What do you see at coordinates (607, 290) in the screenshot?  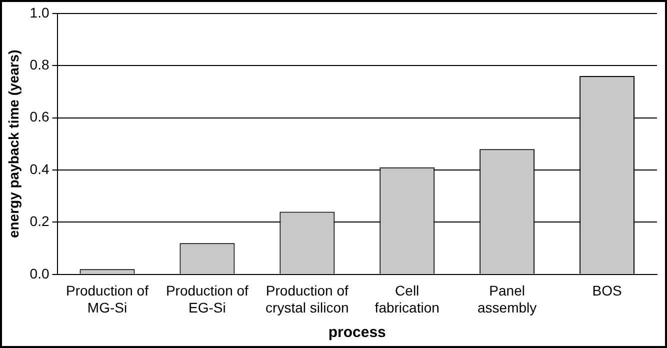 I see `x-tick-label: BOS` at bounding box center [607, 290].